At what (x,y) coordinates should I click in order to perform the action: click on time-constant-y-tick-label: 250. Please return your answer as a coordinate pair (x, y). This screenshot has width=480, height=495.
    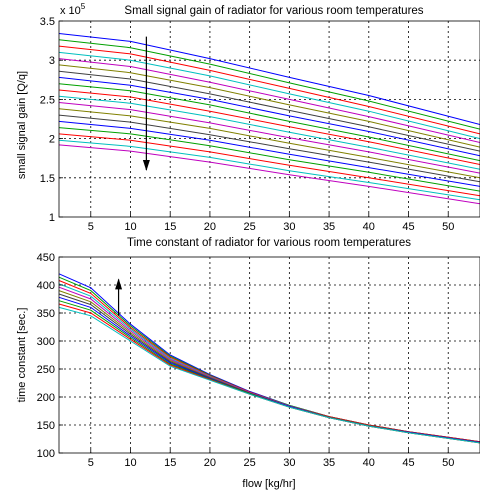
    Looking at the image, I should click on (46, 370).